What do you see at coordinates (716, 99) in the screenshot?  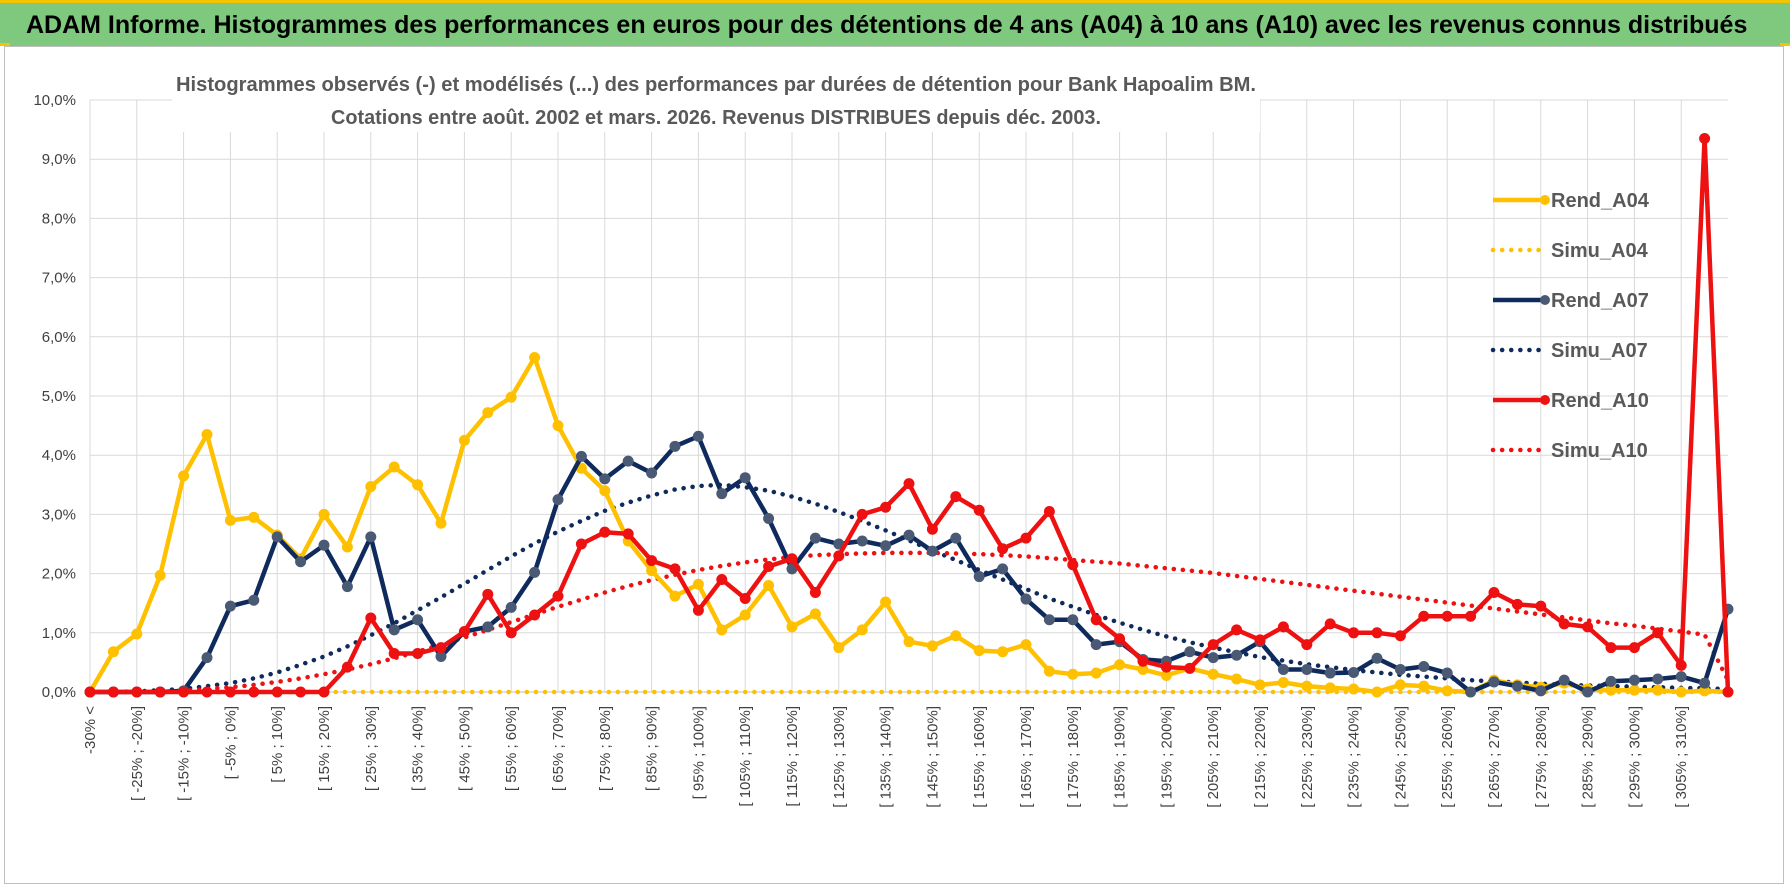 I see `chart-title-background` at bounding box center [716, 99].